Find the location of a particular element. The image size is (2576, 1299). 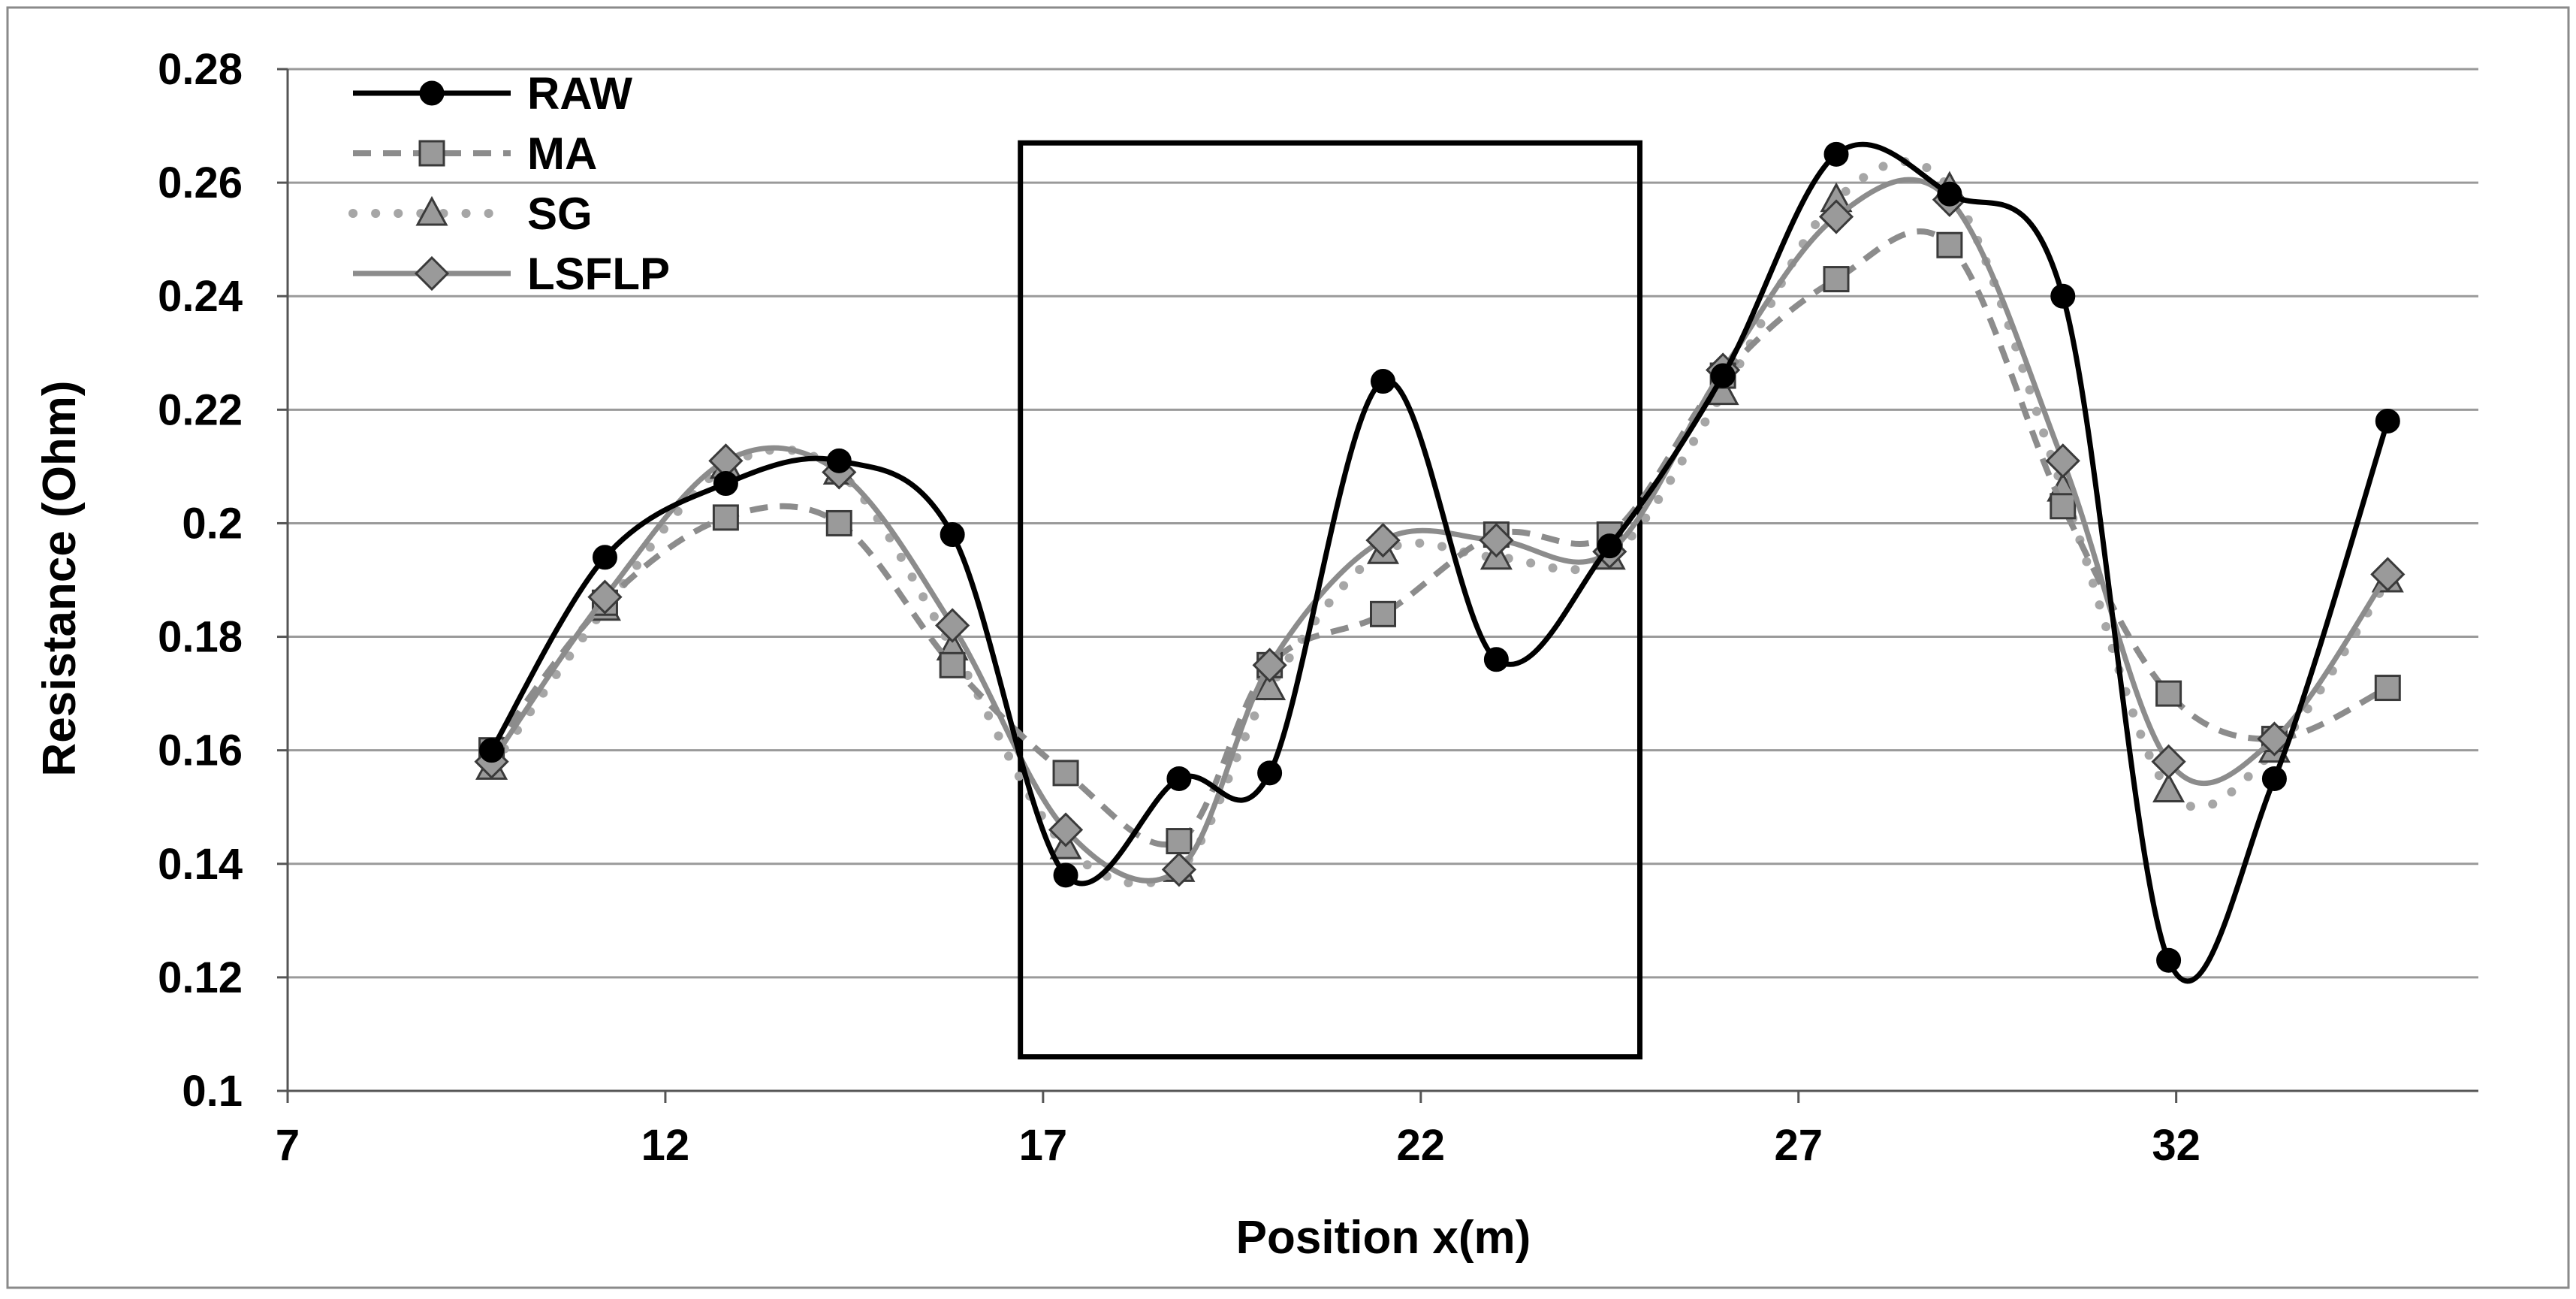

y-tick-label: 0.2 is located at coordinates (212, 523).